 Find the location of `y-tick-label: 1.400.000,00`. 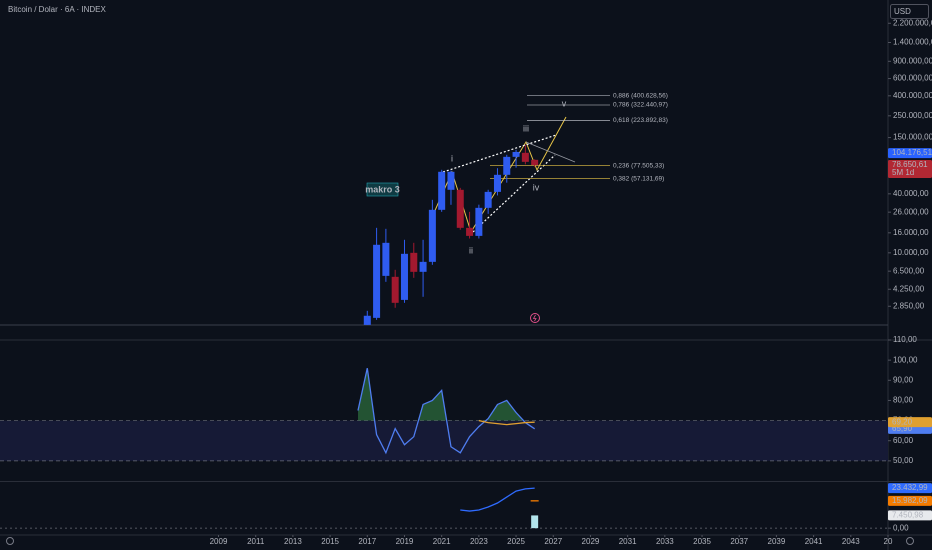

y-tick-label: 1.400.000,00 is located at coordinates (912, 42).